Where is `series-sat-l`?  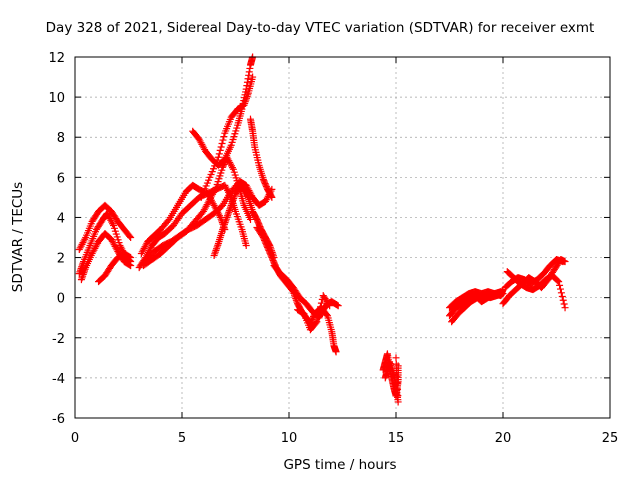
series-sat-l is located at coordinates (261, 158).